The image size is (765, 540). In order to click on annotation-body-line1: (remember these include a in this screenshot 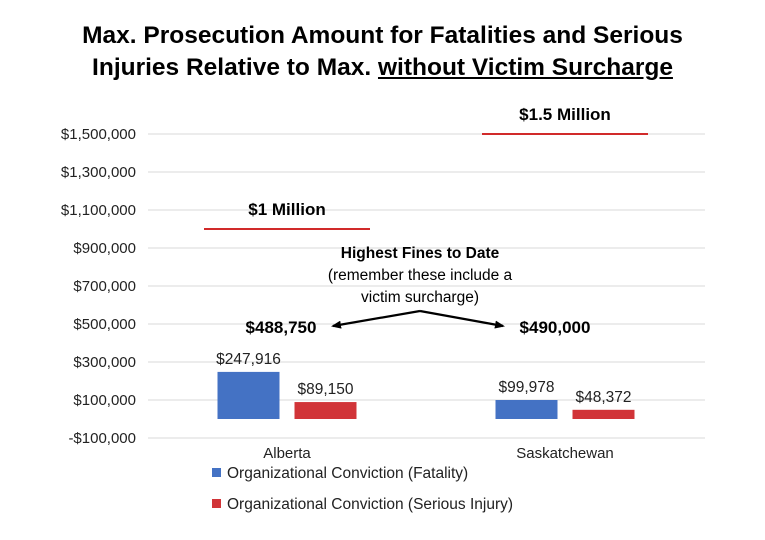, I will do `click(420, 275)`.